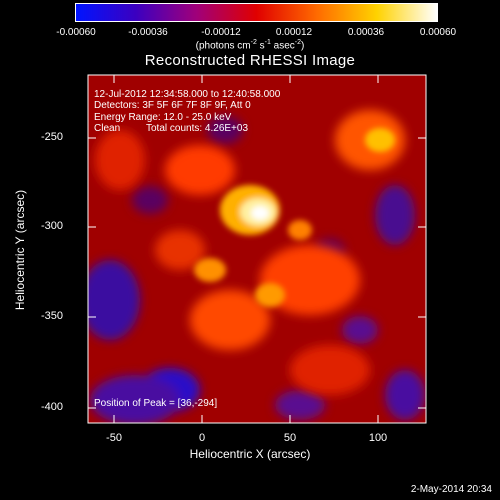 This screenshot has height=500, width=500. I want to click on y-tick-label: -250, so click(51, 137).